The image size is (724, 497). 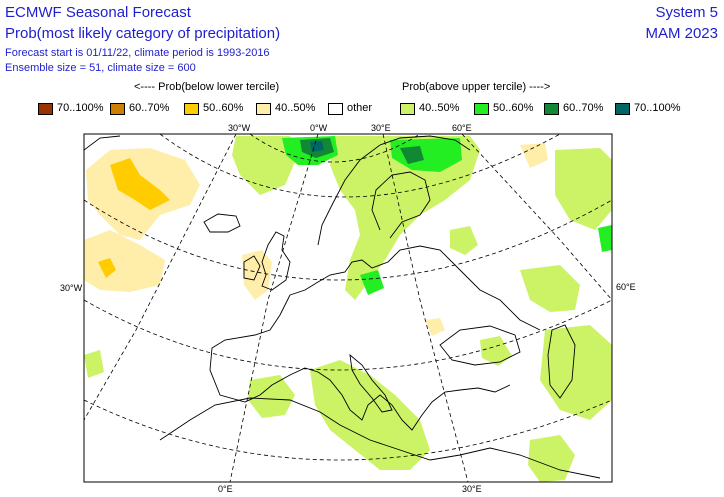 I want to click on meridian-30w, so click(x=160, y=277).